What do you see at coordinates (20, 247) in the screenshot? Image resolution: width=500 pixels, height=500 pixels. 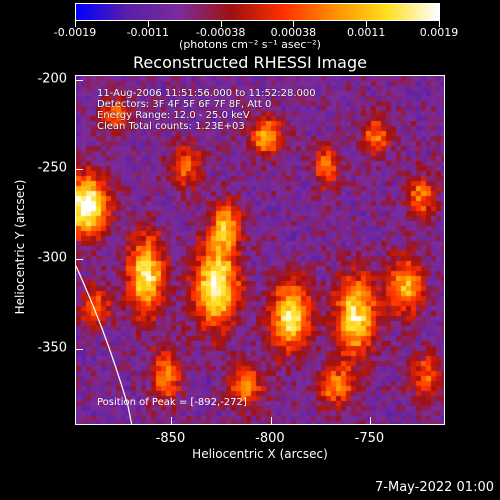 I see `y-axis-label: Heliocentric Y (arcsec)` at bounding box center [20, 247].